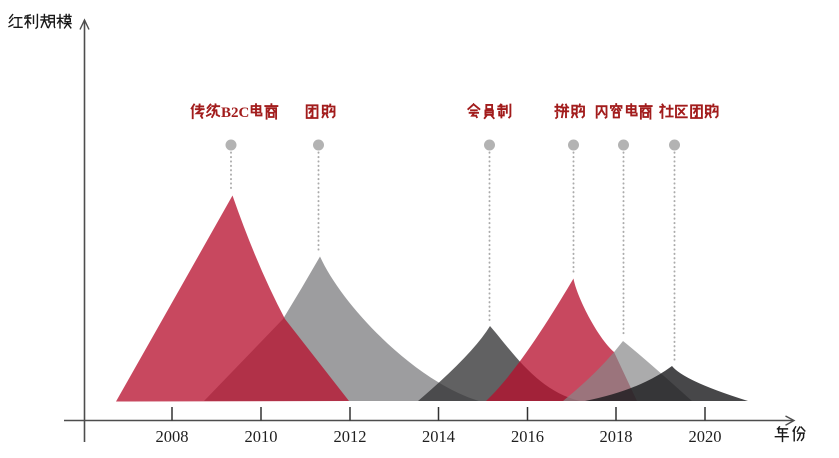  Describe the element at coordinates (172, 436) in the screenshot. I see `svg-text: 2008` at that location.